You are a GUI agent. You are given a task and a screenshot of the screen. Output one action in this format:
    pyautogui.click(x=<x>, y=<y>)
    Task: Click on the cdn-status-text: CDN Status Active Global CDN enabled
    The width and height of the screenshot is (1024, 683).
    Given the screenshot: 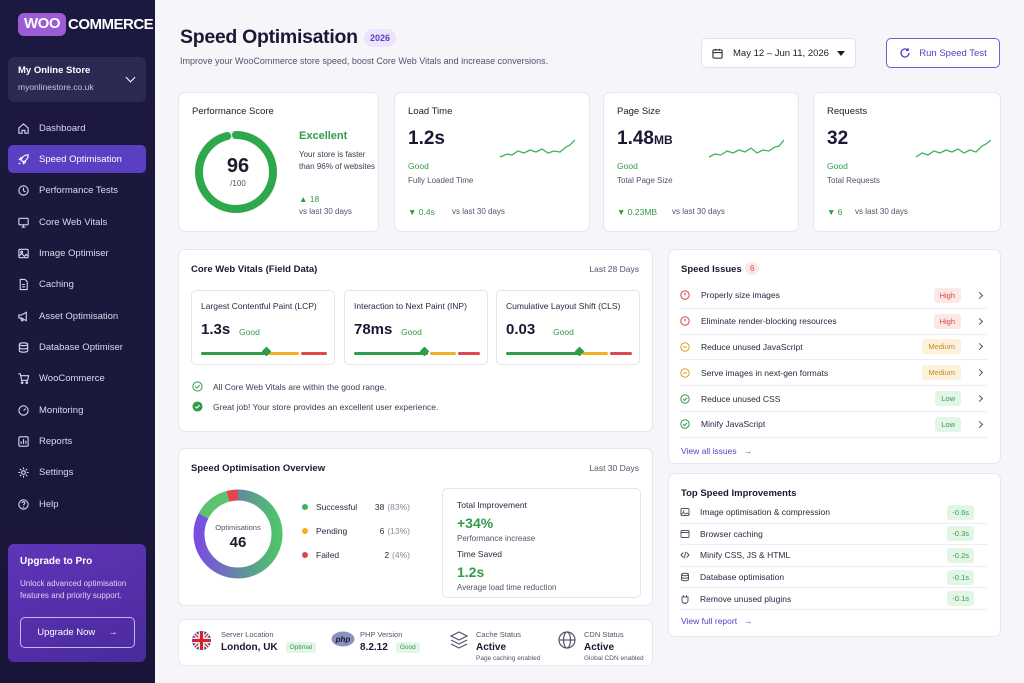 What is the action you would take?
    pyautogui.click(x=614, y=646)
    